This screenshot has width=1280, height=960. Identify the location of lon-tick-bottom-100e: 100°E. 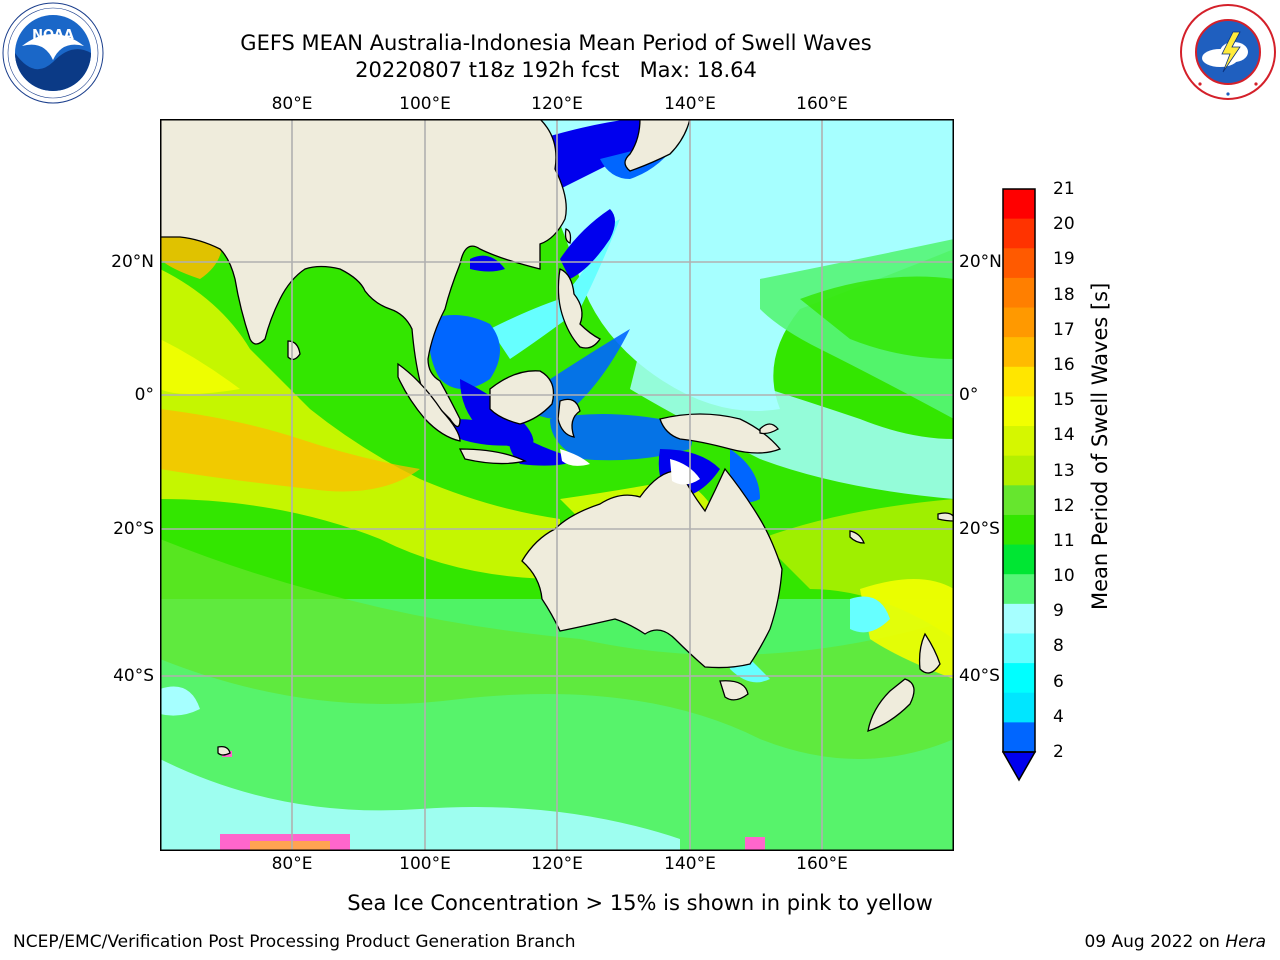
(425, 864).